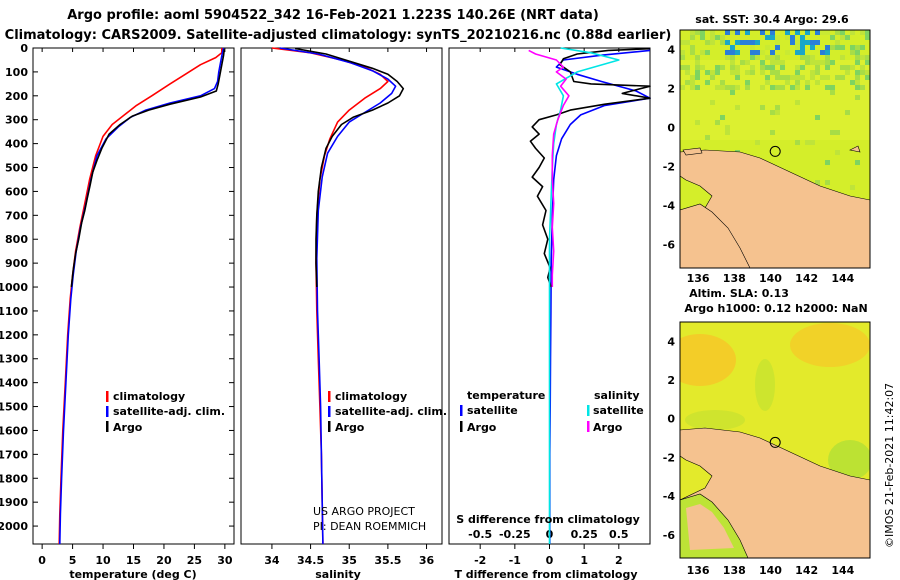 Image resolution: width=900 pixels, height=580 pixels. Describe the element at coordinates (584, 560) in the screenshot. I see `x-tick-label: 1` at that location.